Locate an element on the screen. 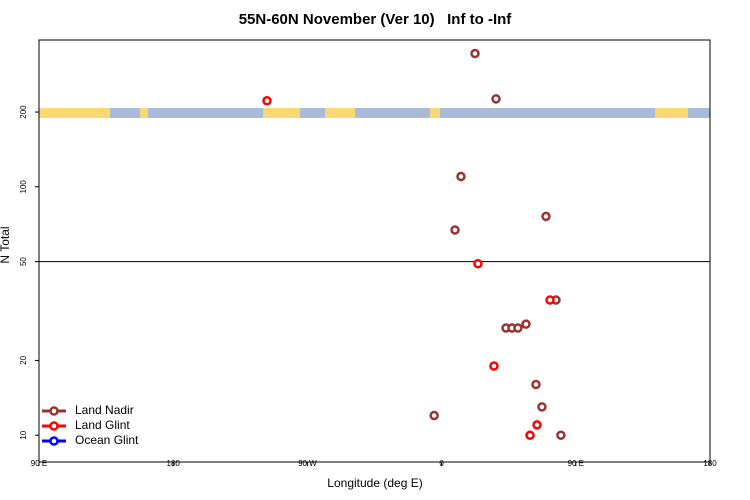  y-tick-label: 200 is located at coordinates (23, 112).